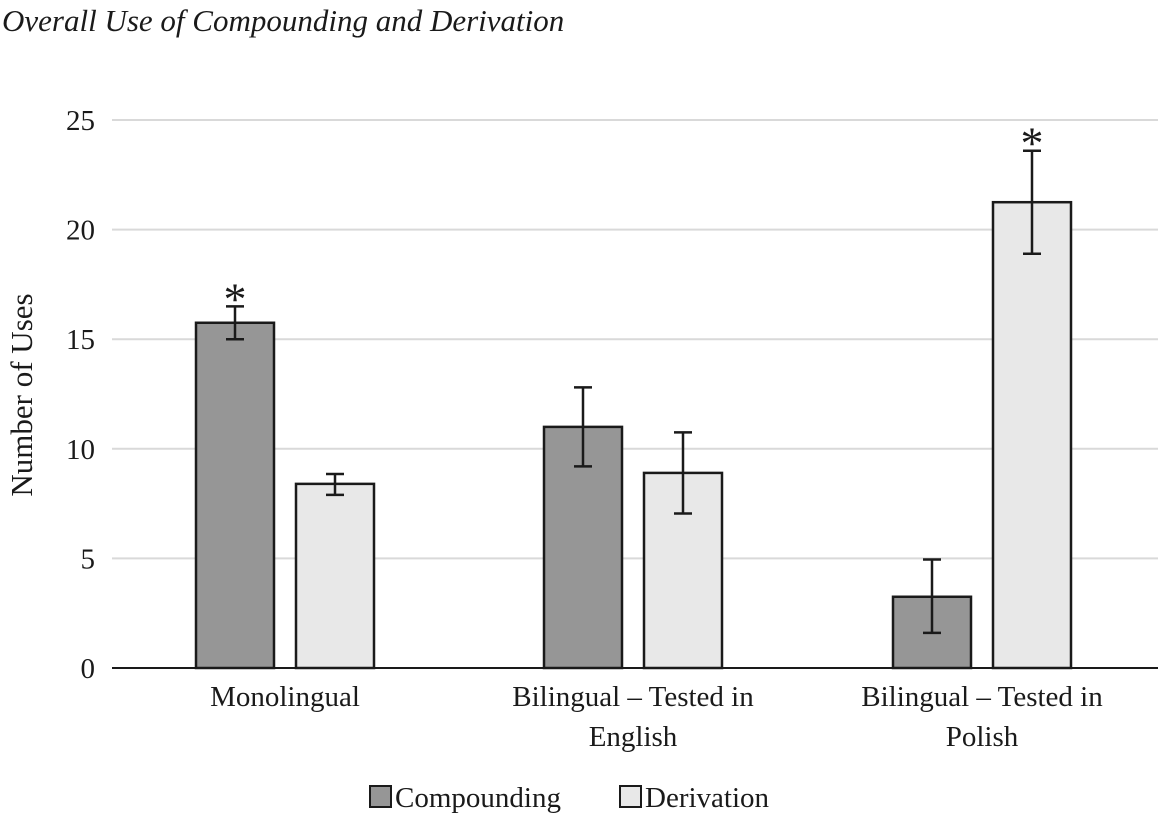  What do you see at coordinates (88, 669) in the screenshot?
I see `y-tick-label-0: 0` at bounding box center [88, 669].